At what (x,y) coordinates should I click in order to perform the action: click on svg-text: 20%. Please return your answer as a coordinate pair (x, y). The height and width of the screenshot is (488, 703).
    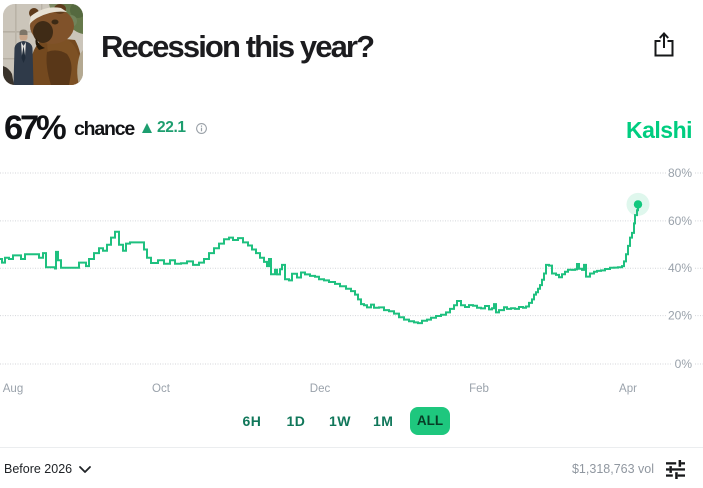
    Looking at the image, I should click on (680, 316).